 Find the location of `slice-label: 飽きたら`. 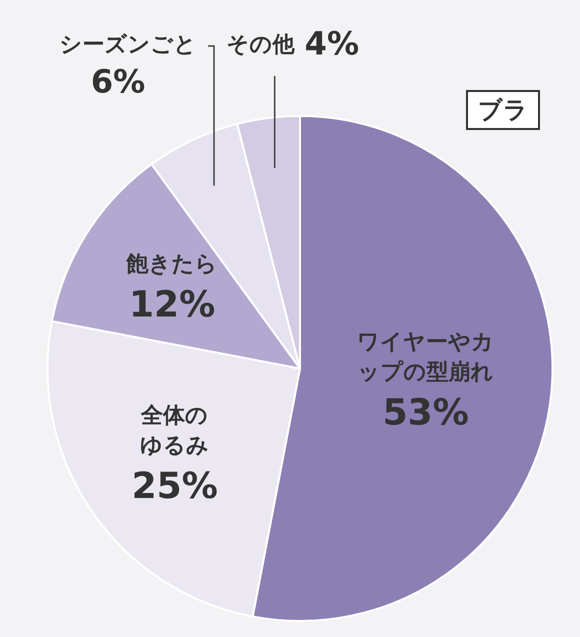

slice-label: 飽きたら is located at coordinates (172, 265).